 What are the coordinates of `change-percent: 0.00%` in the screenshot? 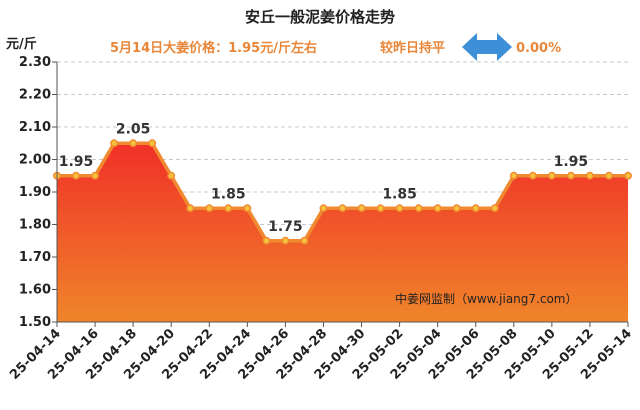 It's located at (538, 48).